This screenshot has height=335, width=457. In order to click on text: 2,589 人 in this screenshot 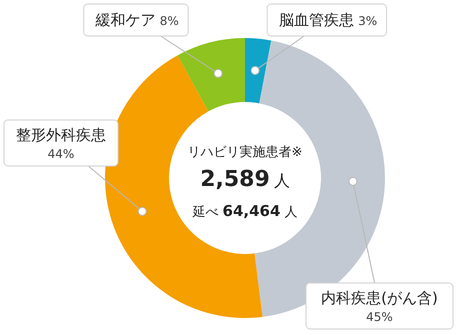, I will do `click(245, 179)`.